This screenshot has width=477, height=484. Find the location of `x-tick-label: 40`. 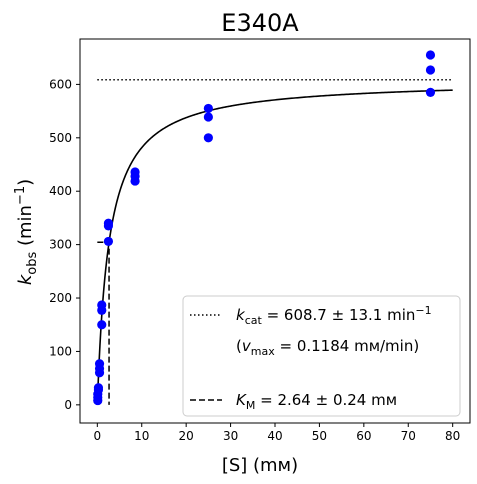

x-tick-label: 40 is located at coordinates (274, 436).